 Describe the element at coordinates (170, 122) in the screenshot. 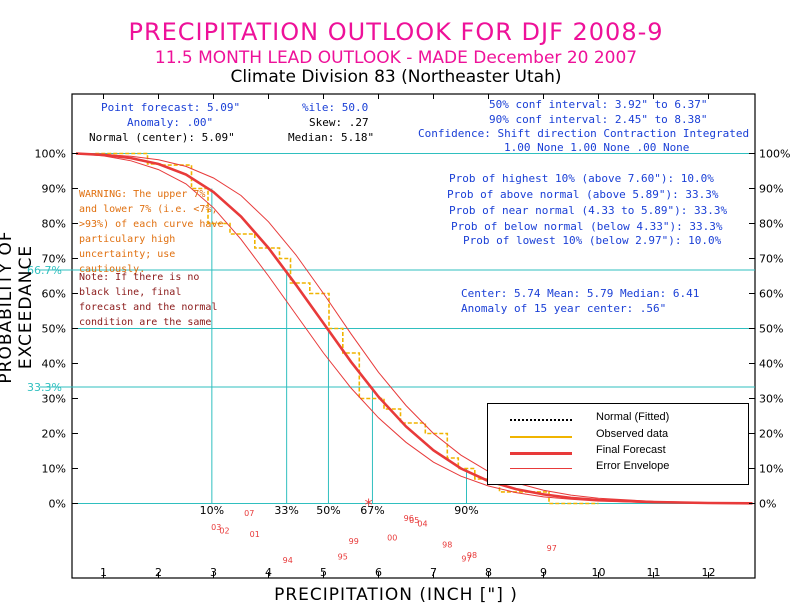

I see `anomaly: Anomaly: .00"` at that location.